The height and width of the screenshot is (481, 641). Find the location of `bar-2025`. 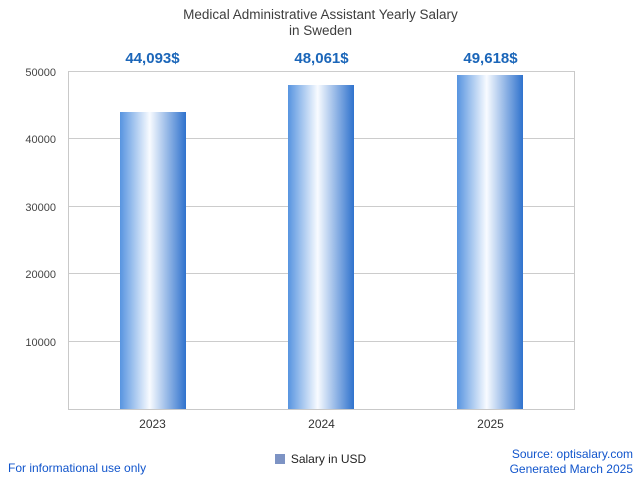

bar-2025 is located at coordinates (489, 241).